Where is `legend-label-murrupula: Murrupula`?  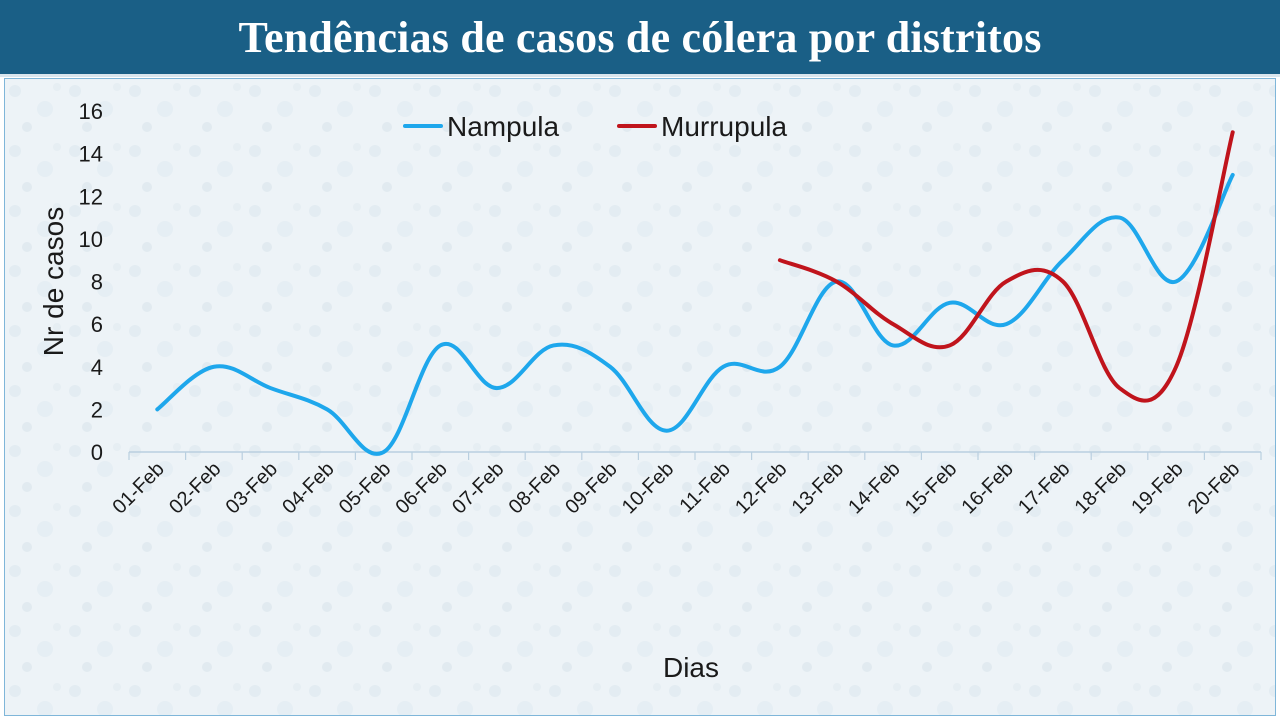 legend-label-murrupula: Murrupula is located at coordinates (724, 126).